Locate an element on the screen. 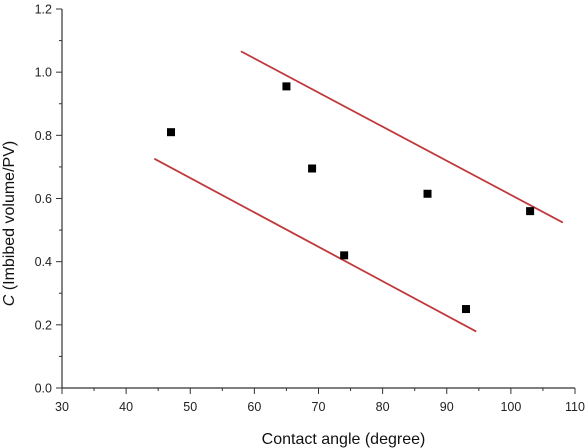  x-tick-label: 40 is located at coordinates (126, 407).